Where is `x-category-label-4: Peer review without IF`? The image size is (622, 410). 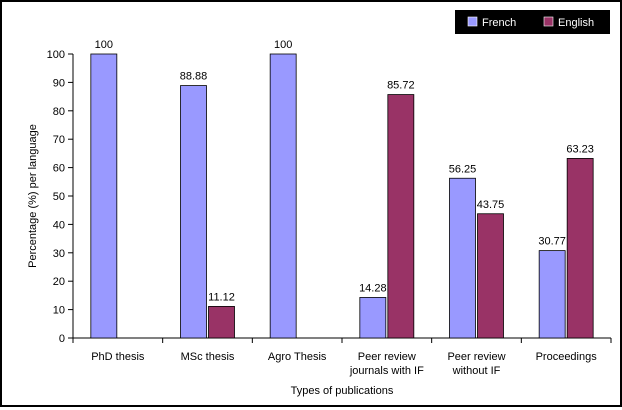
x-category-label-4: Peer review without IF is located at coordinates (476, 364).